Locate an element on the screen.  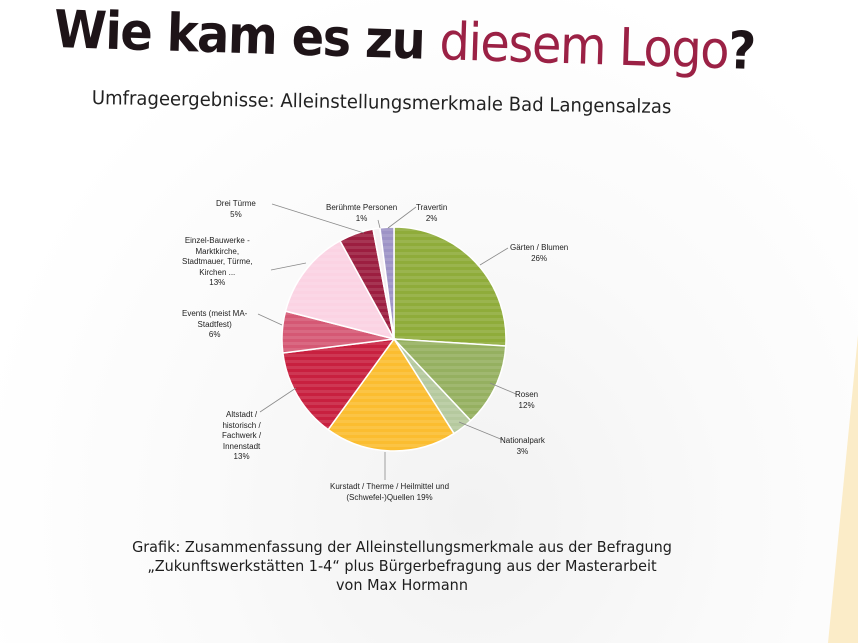
caption-line-3: von Max Hormann is located at coordinates (402, 585).